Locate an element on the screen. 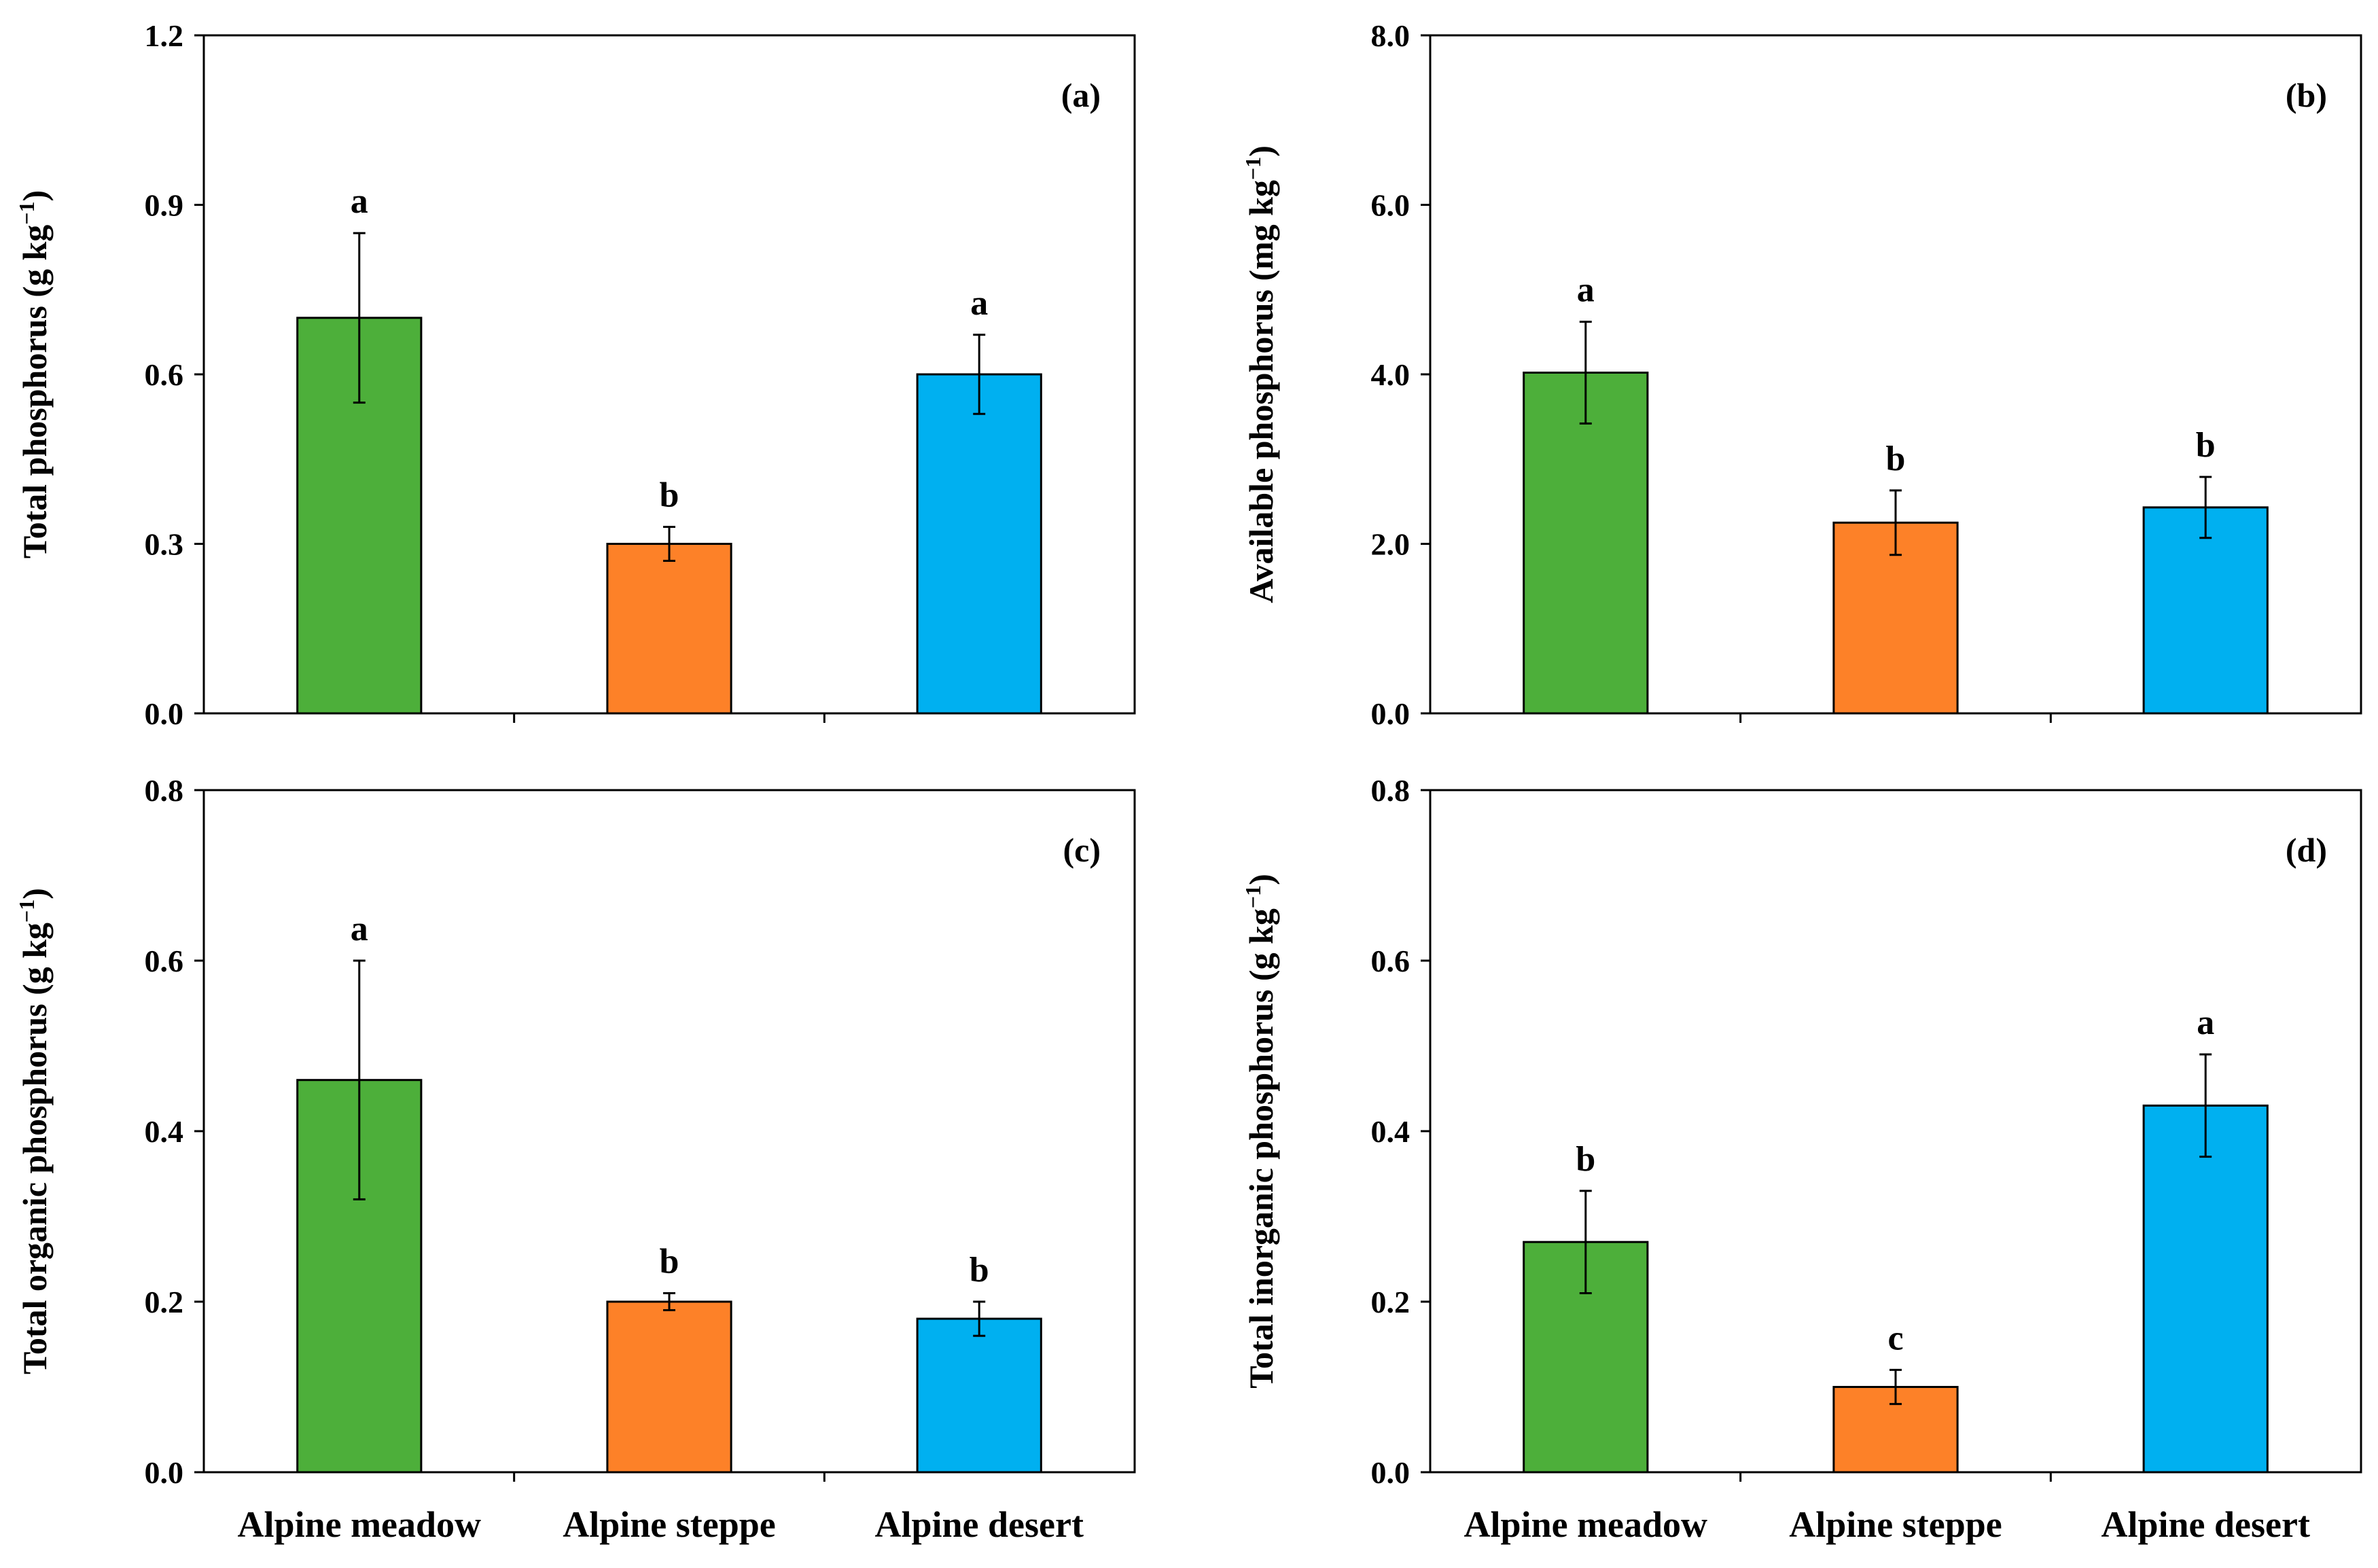  y-tick-label: 0.3 is located at coordinates (164, 544).